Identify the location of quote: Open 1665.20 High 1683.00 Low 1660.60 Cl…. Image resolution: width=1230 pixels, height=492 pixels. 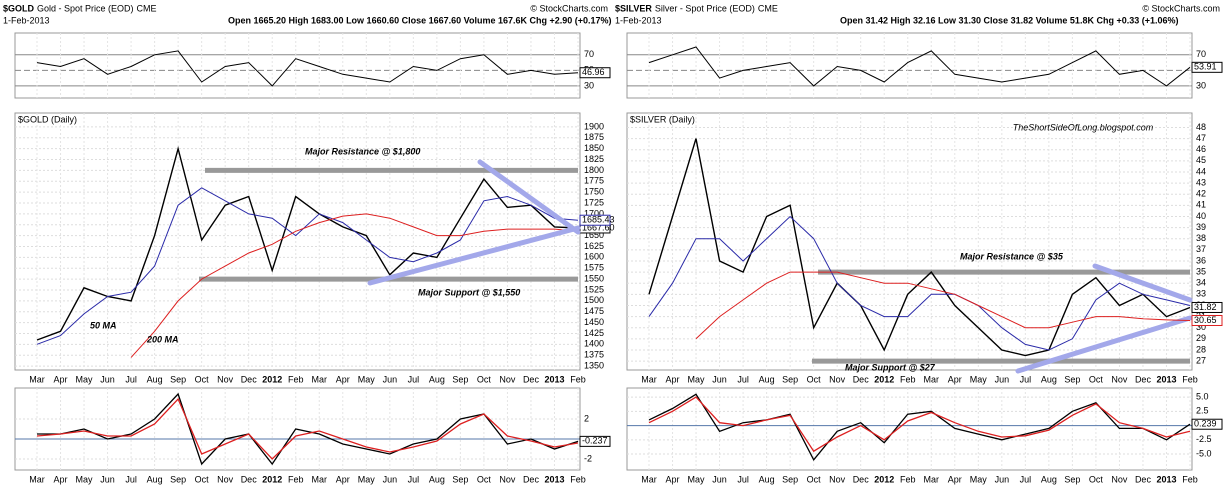
(420, 20).